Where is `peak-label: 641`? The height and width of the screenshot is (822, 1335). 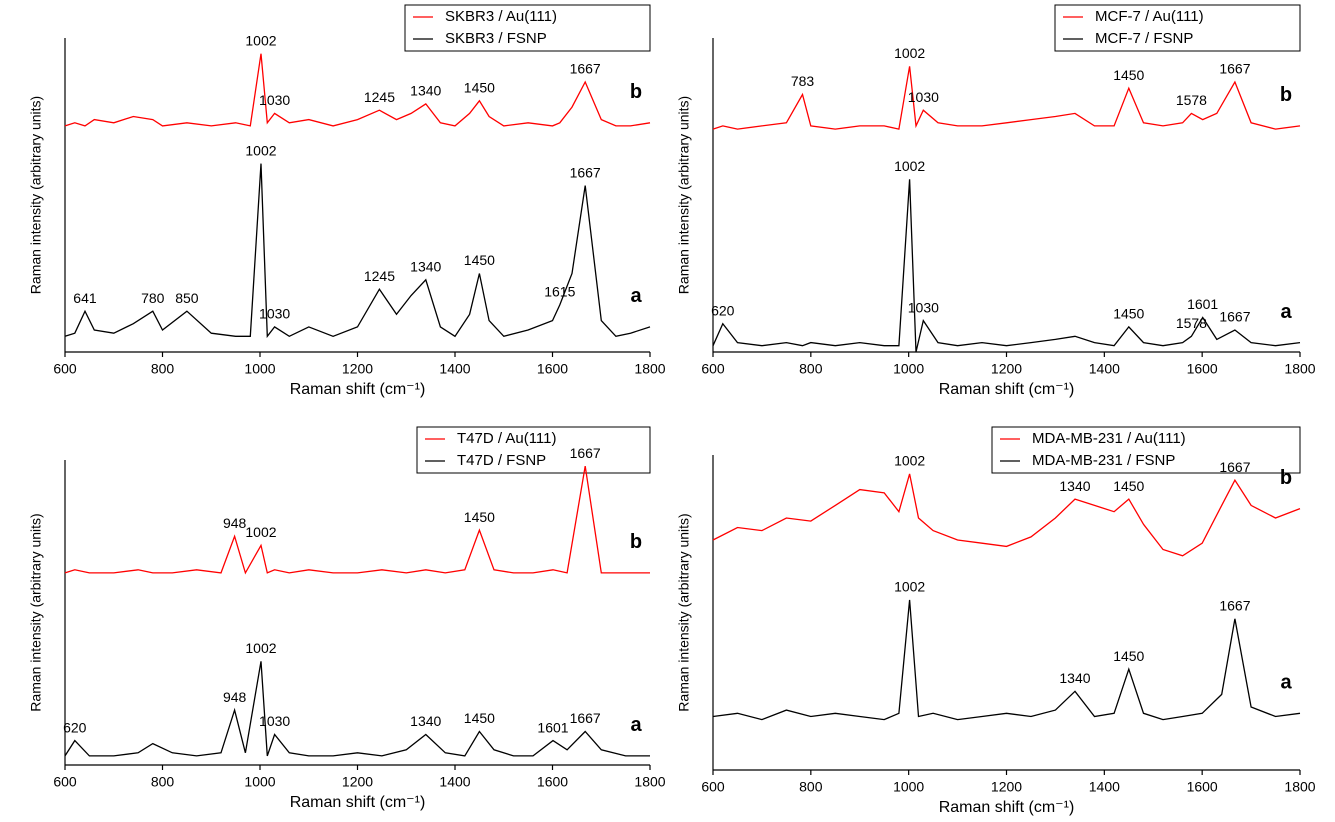
peak-label: 641 is located at coordinates (85, 298).